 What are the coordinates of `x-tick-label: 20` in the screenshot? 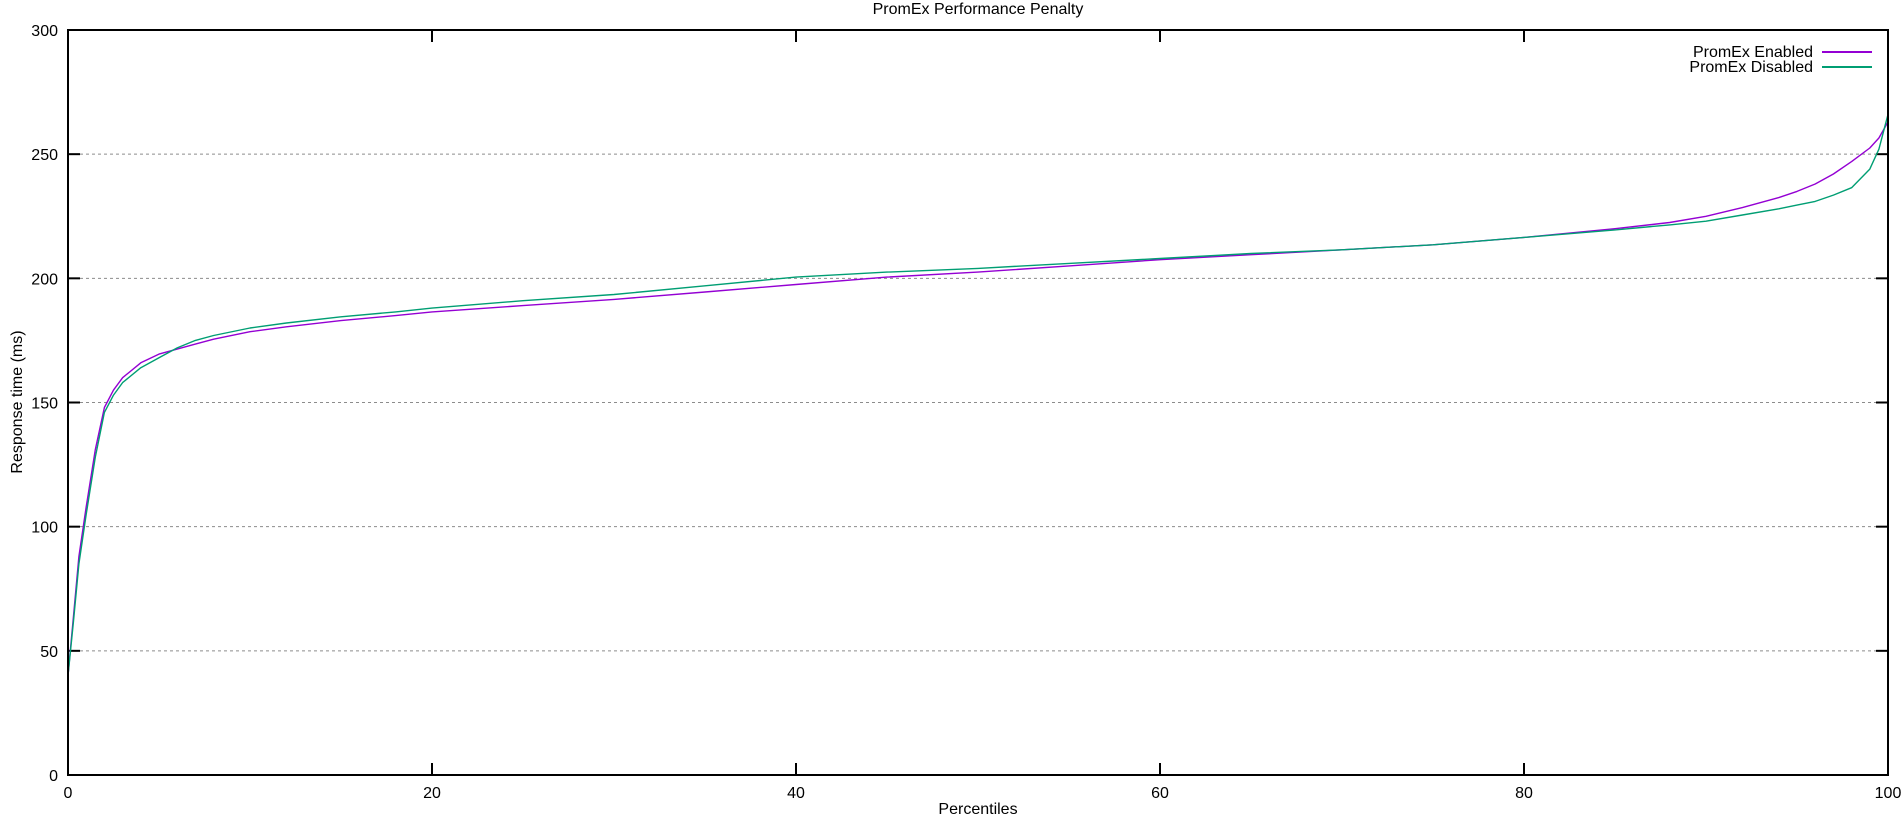 It's located at (432, 793).